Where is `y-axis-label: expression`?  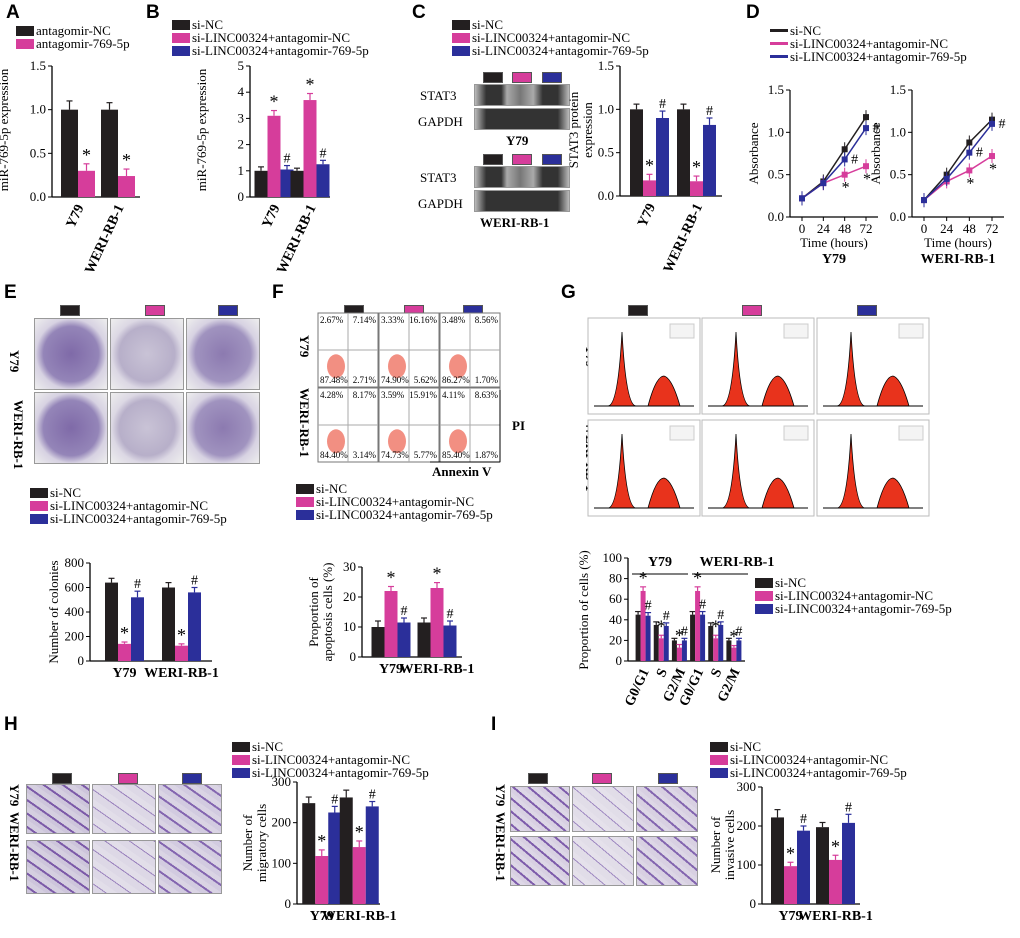
y-axis-label: expression is located at coordinates (587, 130).